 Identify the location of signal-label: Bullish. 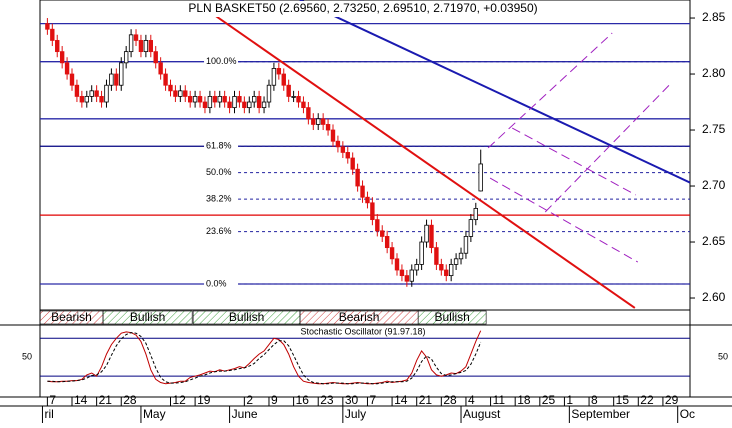
(147, 317).